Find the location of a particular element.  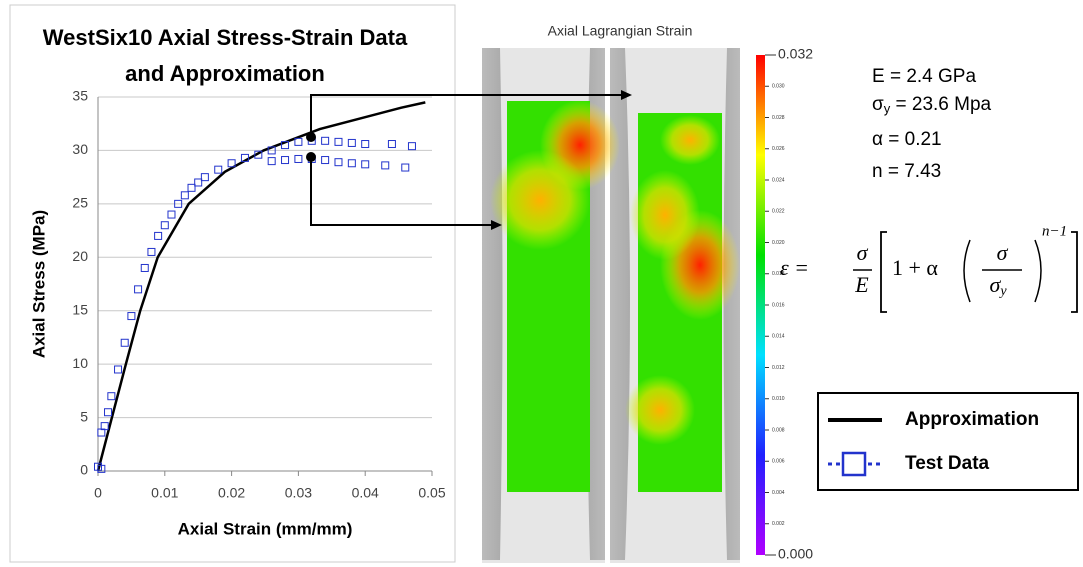

legend-label: Approximation is located at coordinates (972, 419).